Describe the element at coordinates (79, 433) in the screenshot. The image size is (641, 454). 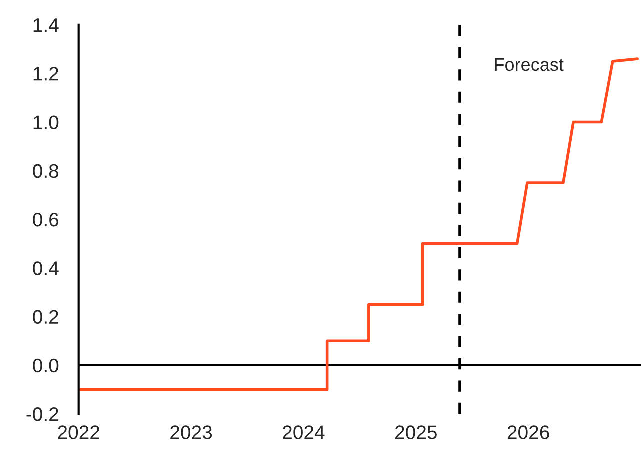
I see `x-tick-label: 2022` at that location.